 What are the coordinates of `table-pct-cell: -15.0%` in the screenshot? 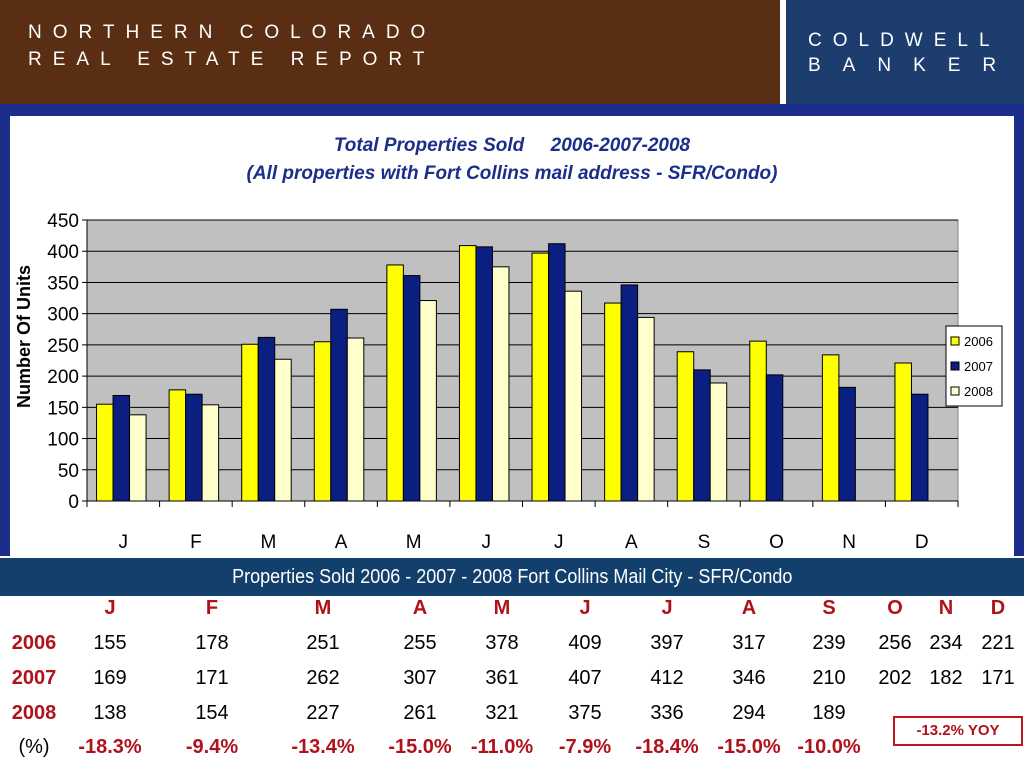 It's located at (420, 747).